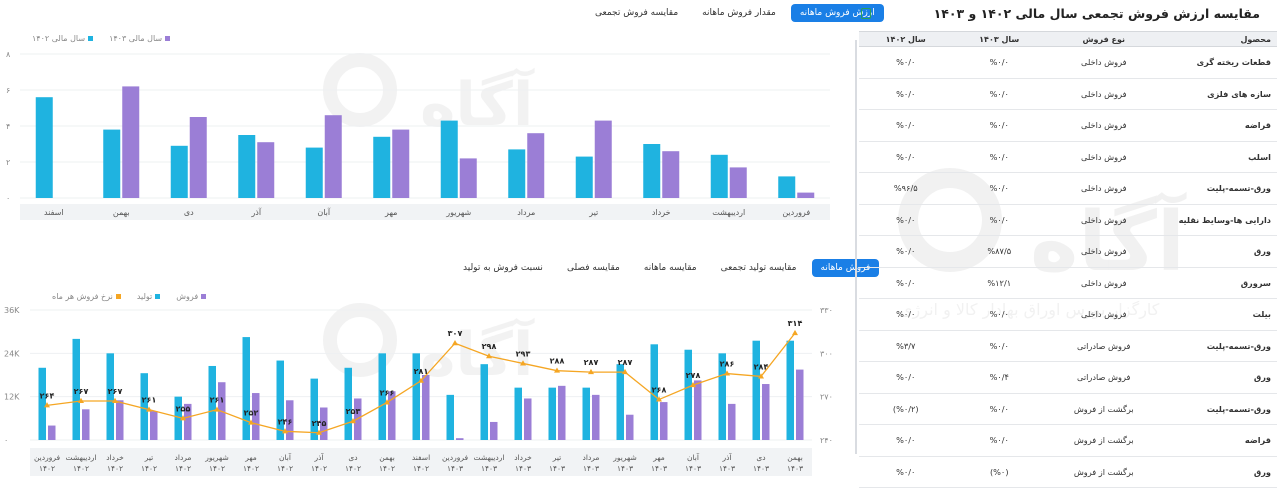 The height and width of the screenshot is (494, 1280). I want to click on tab-cumulative-production: مقایسه تولید تجمعی, so click(758, 268).